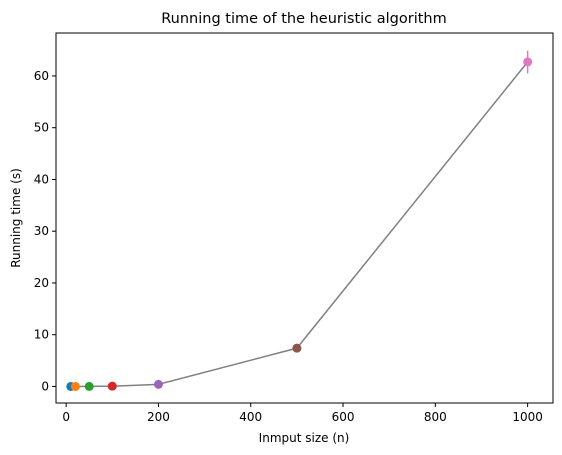 The height and width of the screenshot is (455, 562). I want to click on y-tick-label: 50, so click(41, 128).